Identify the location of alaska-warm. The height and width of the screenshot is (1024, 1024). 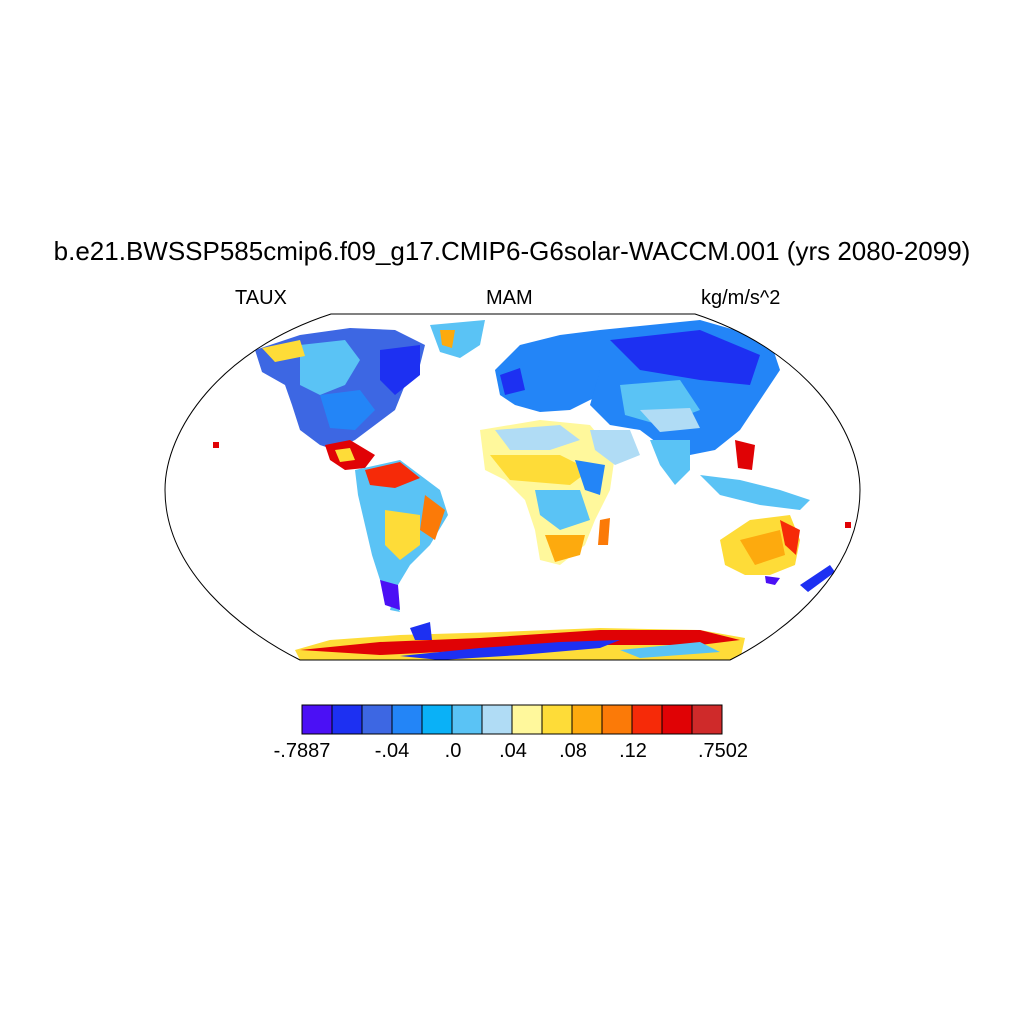
(283, 351).